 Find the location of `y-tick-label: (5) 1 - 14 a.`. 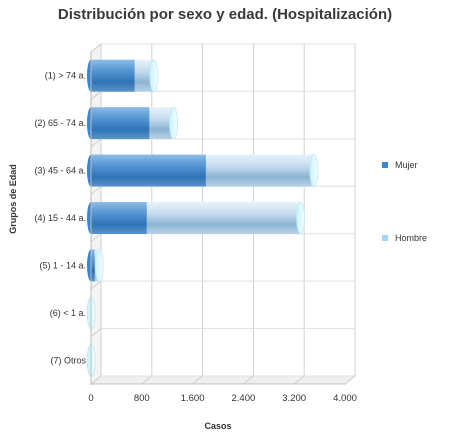

y-tick-label: (5) 1 - 14 a. is located at coordinates (62, 265).